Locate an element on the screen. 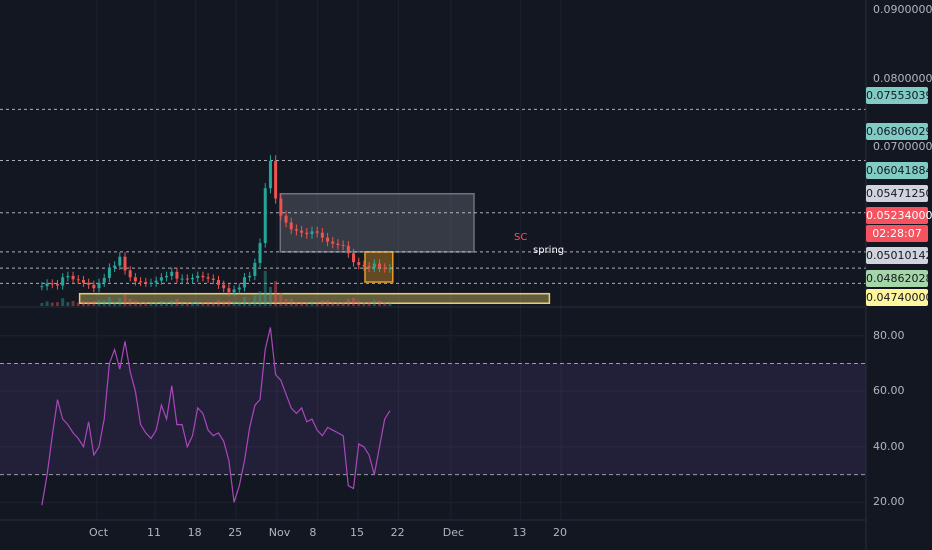 The height and width of the screenshot is (550, 932). price-label: 0.05234000 is located at coordinates (899, 215).